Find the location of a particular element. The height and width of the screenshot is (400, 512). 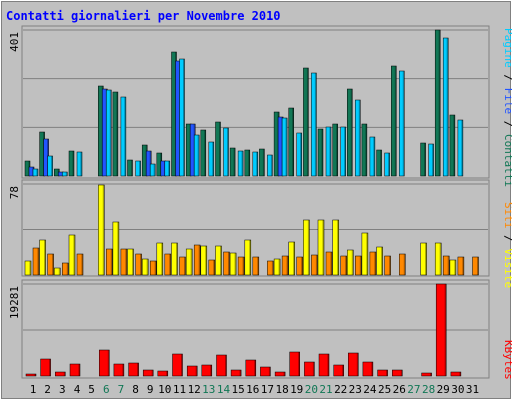

y-max-label-panel-3: 19281 is located at coordinates (14, 302).